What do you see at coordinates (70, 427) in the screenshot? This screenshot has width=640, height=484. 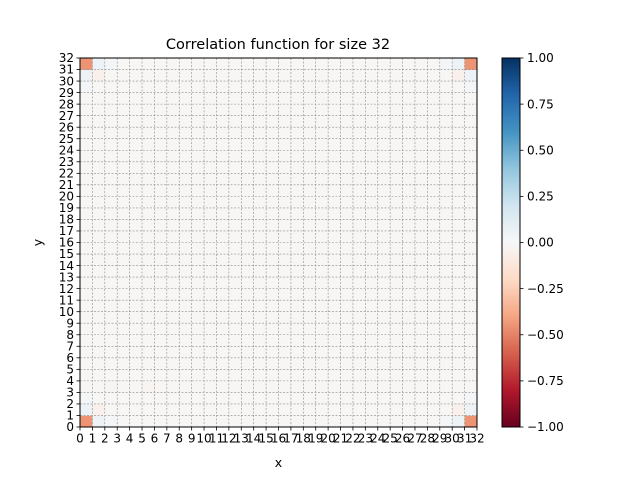 I see `y-tick-label: 0` at bounding box center [70, 427].